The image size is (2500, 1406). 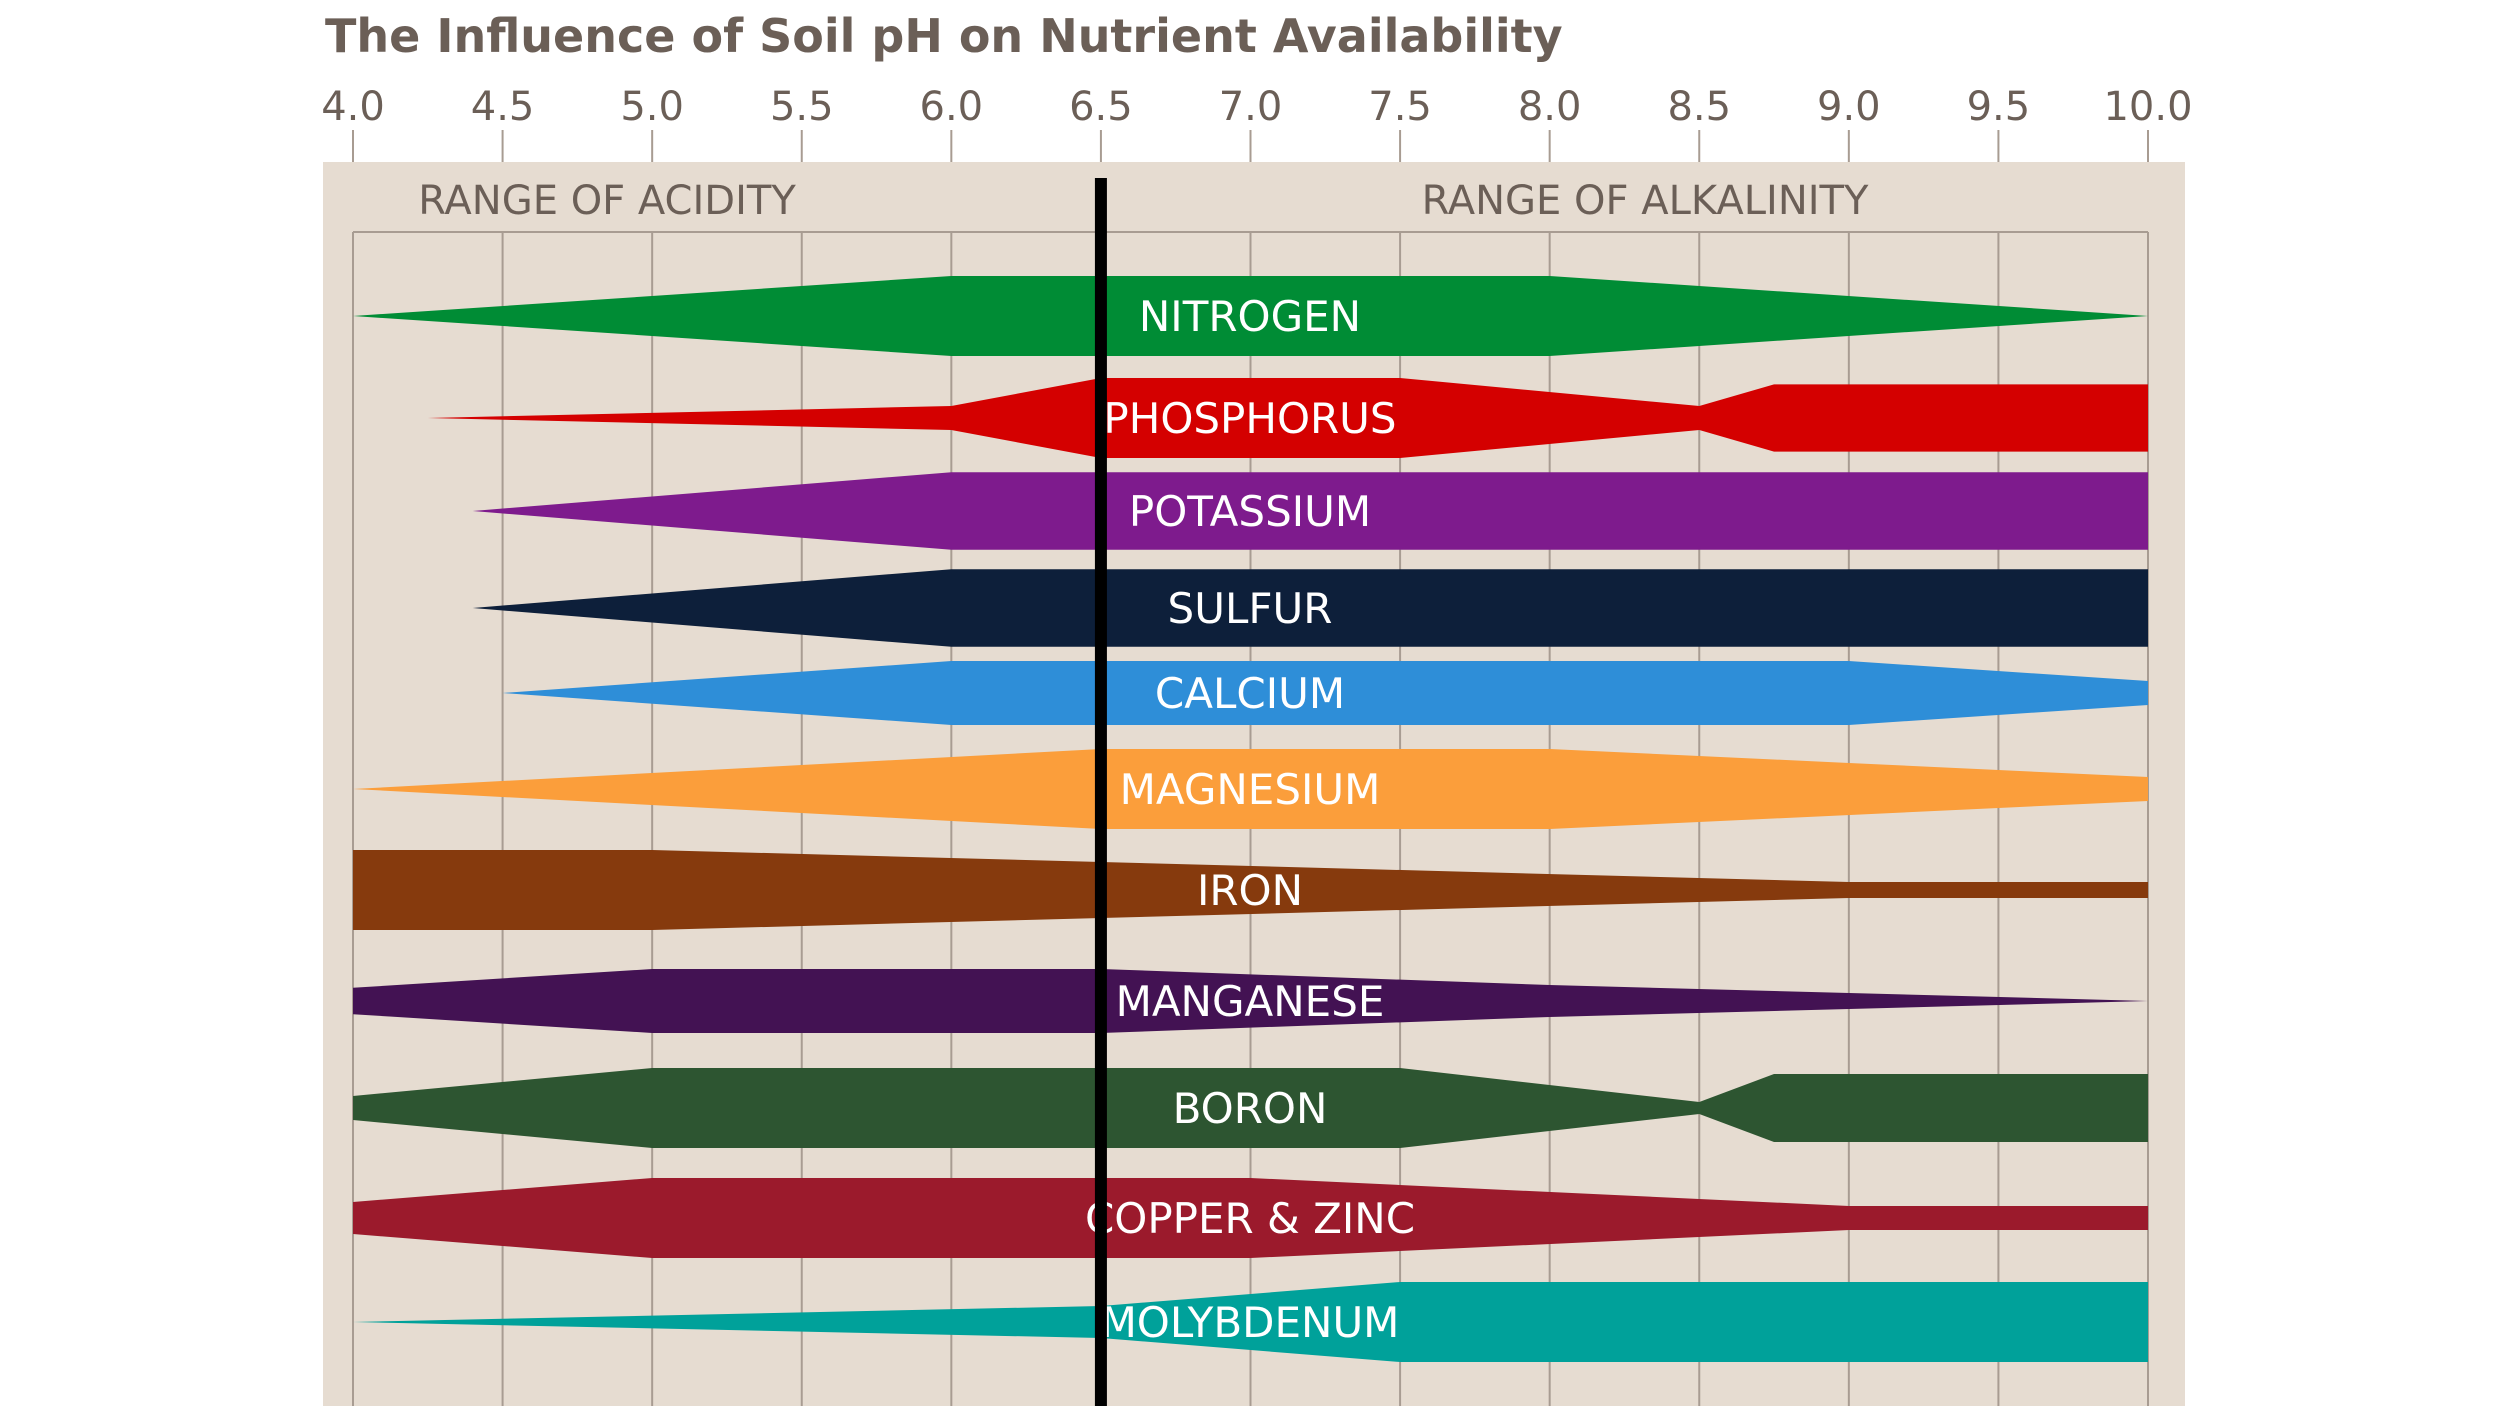 I want to click on band-sulfur, so click(x=1310, y=608).